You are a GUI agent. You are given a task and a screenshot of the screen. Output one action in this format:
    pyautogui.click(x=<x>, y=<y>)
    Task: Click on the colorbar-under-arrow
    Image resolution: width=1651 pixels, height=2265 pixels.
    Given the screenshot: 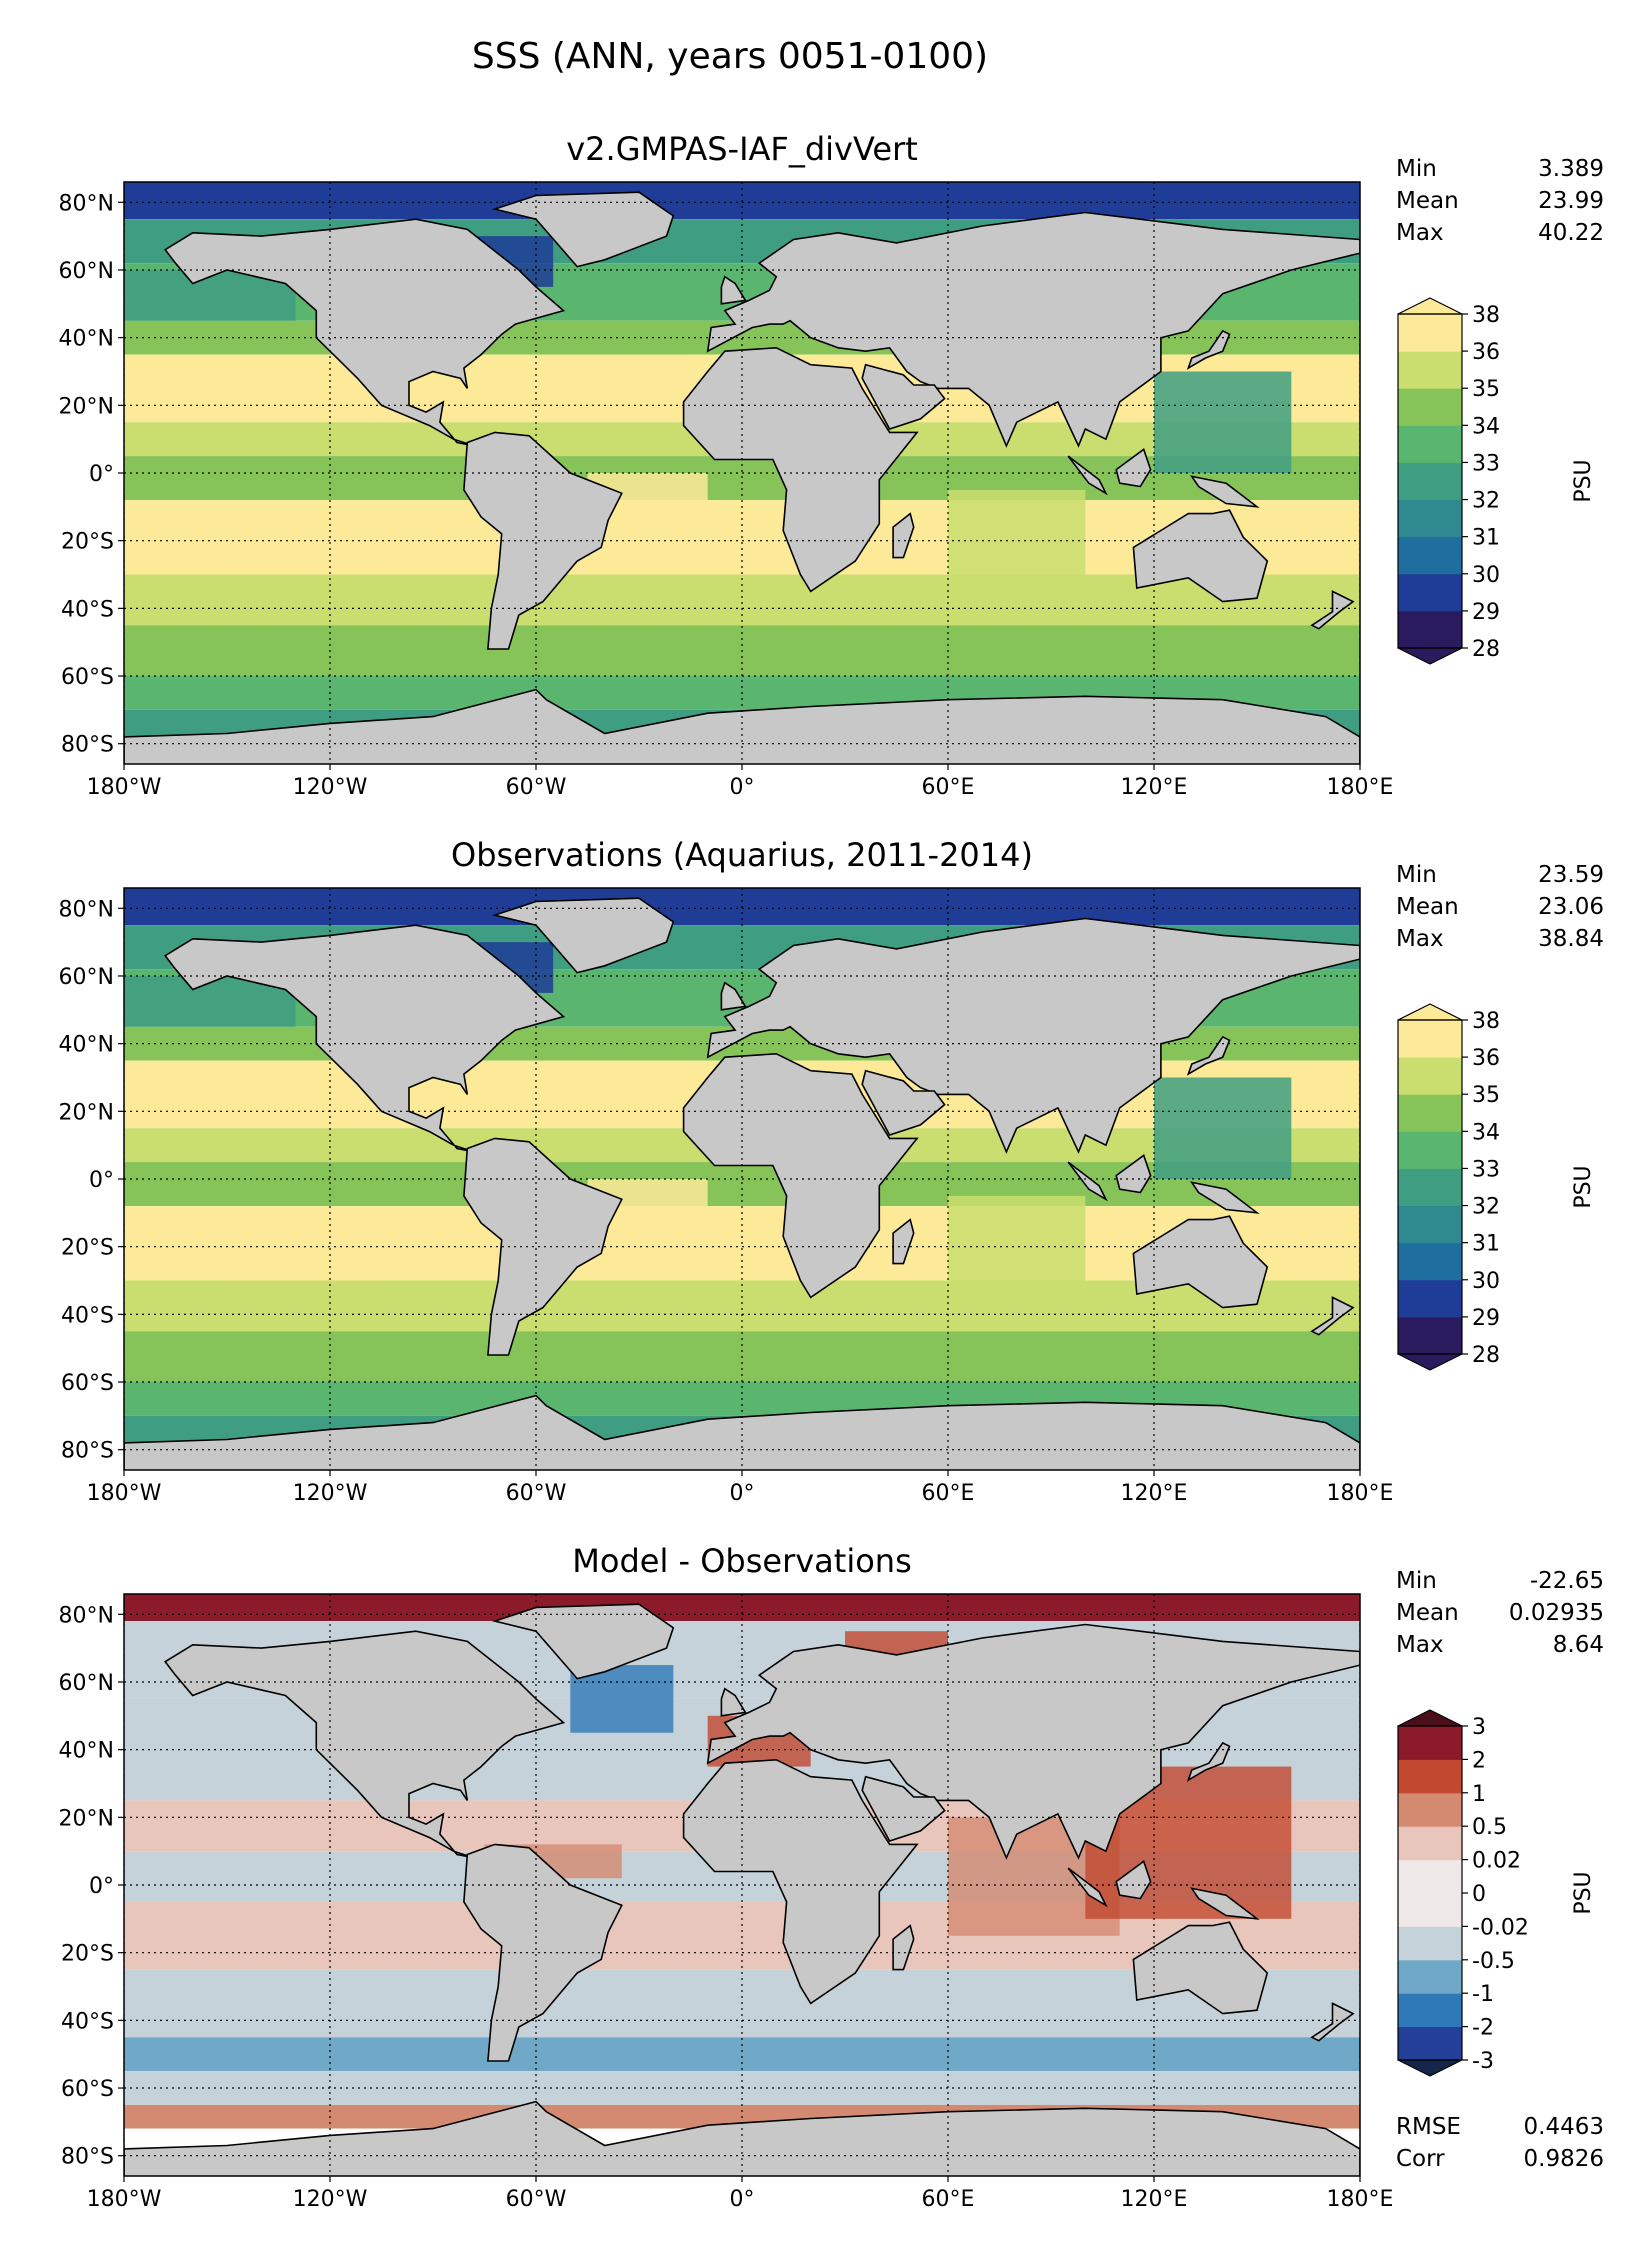 What is the action you would take?
    pyautogui.click(x=1430, y=1362)
    